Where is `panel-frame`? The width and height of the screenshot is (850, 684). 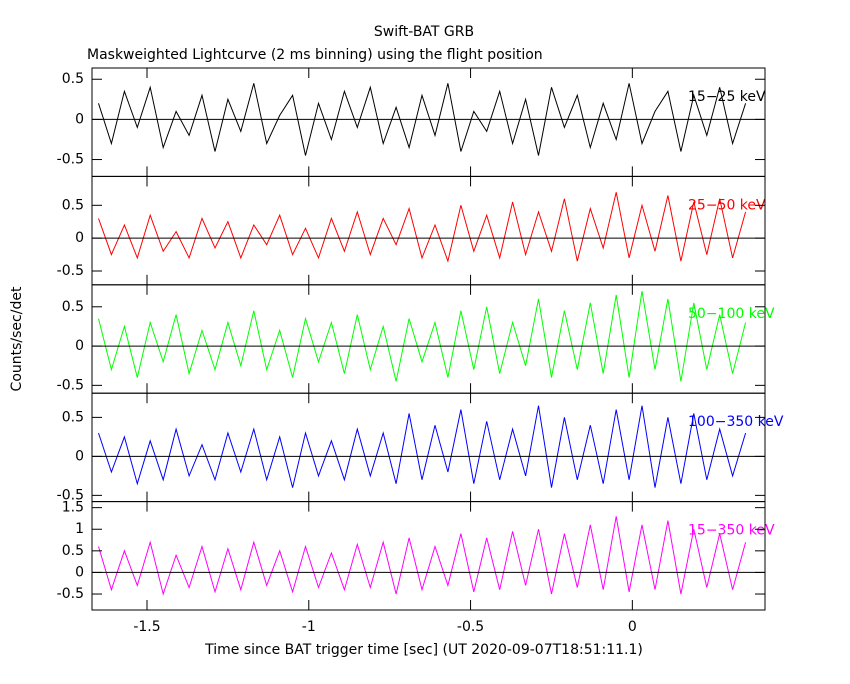 panel-frame is located at coordinates (428, 556).